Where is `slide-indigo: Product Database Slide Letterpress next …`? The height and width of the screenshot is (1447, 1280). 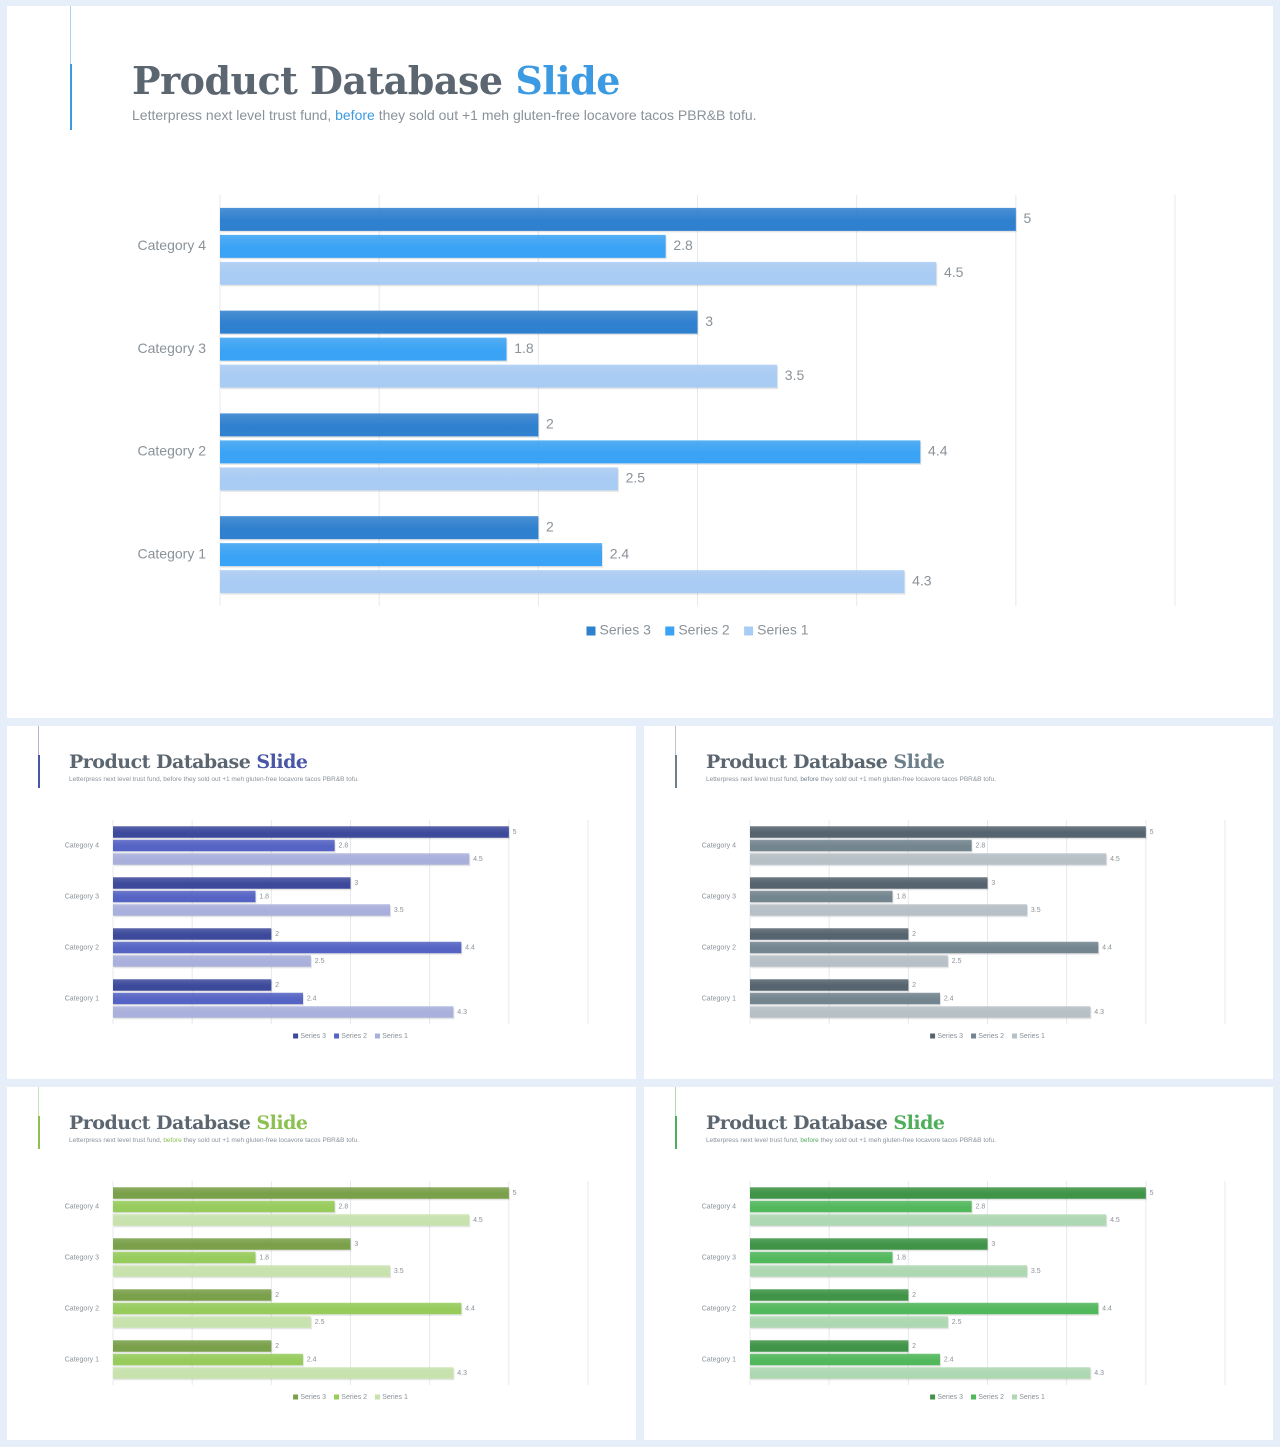 slide-indigo: Product Database Slide Letterpress next … is located at coordinates (321, 902).